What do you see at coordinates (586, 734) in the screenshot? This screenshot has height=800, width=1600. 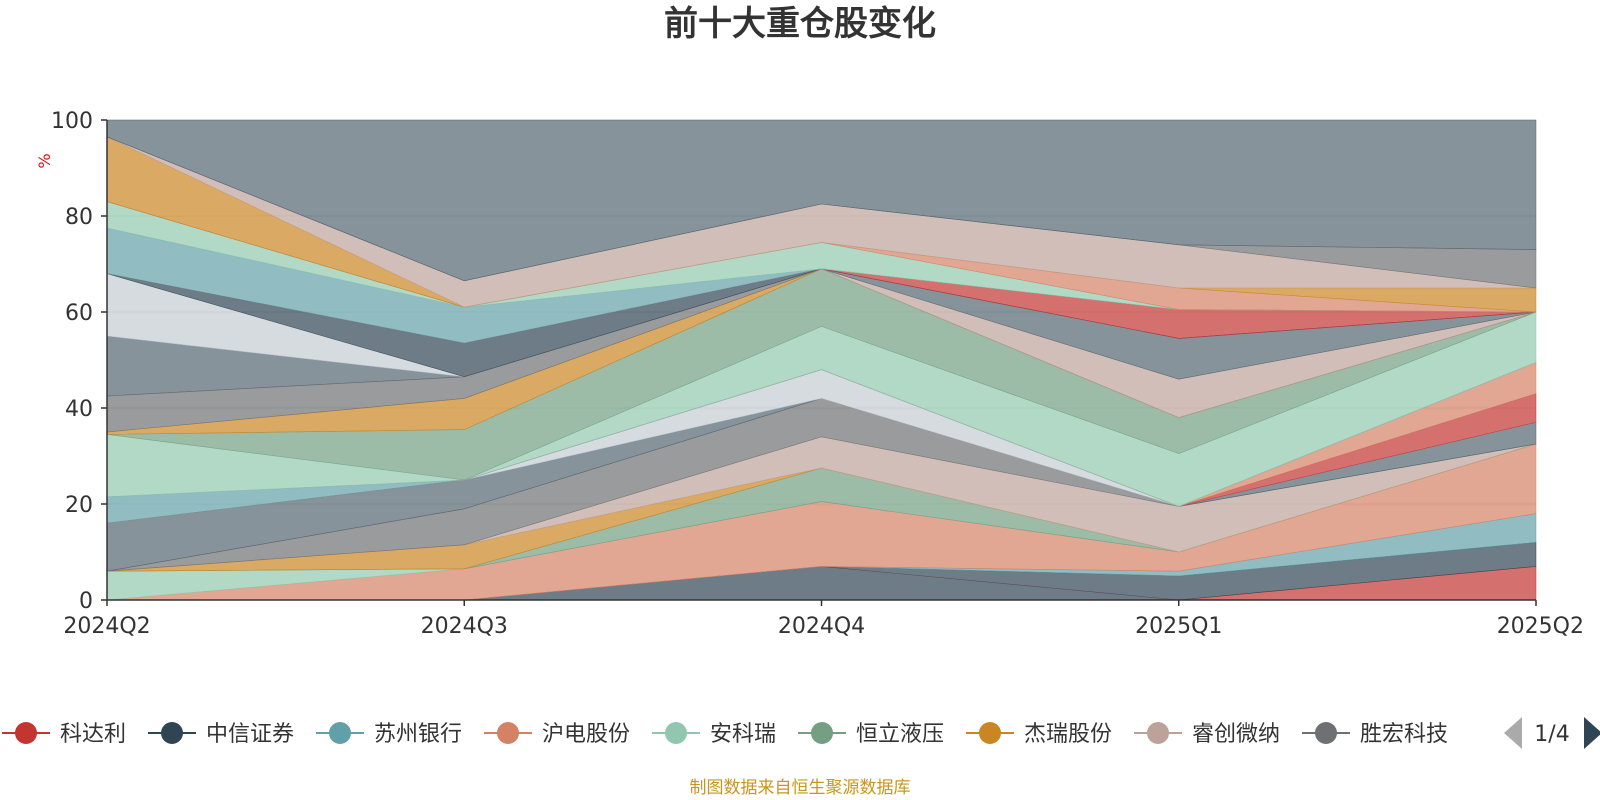 I see `legend-label: 沪电股份` at bounding box center [586, 734].